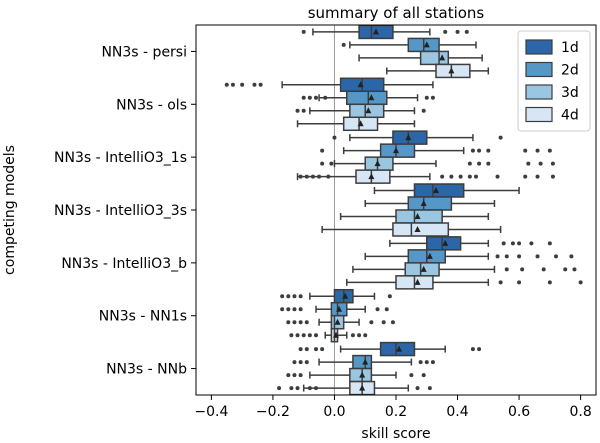  I want to click on x-tick-label: 0.0, so click(334, 412).